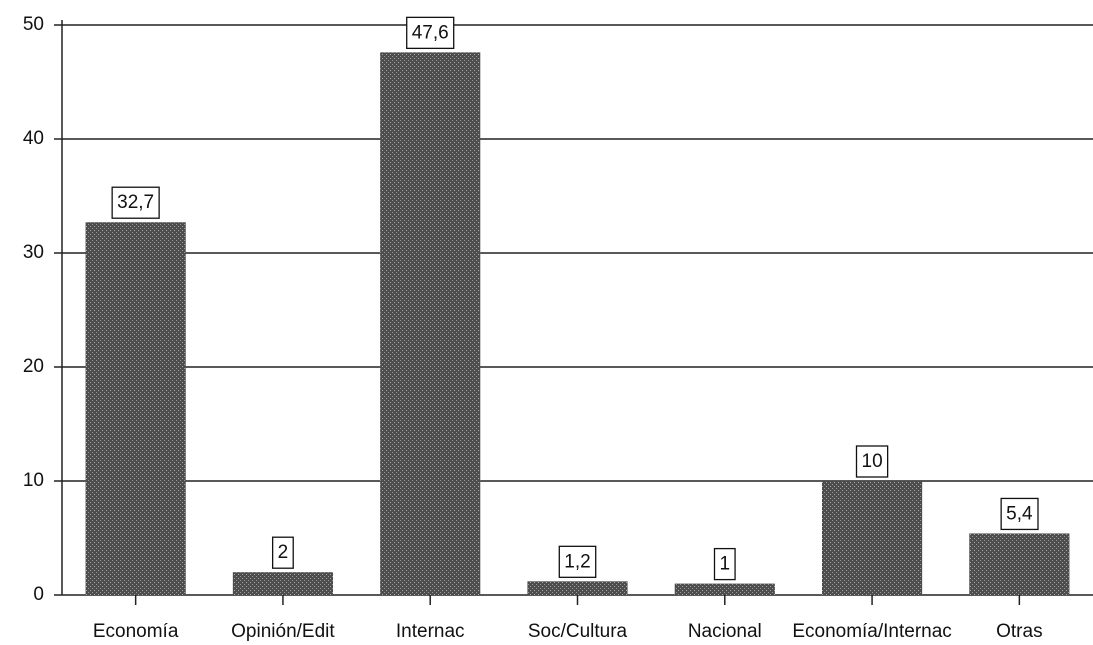 This screenshot has height=645, width=1093. I want to click on value-label: 10, so click(872, 461).